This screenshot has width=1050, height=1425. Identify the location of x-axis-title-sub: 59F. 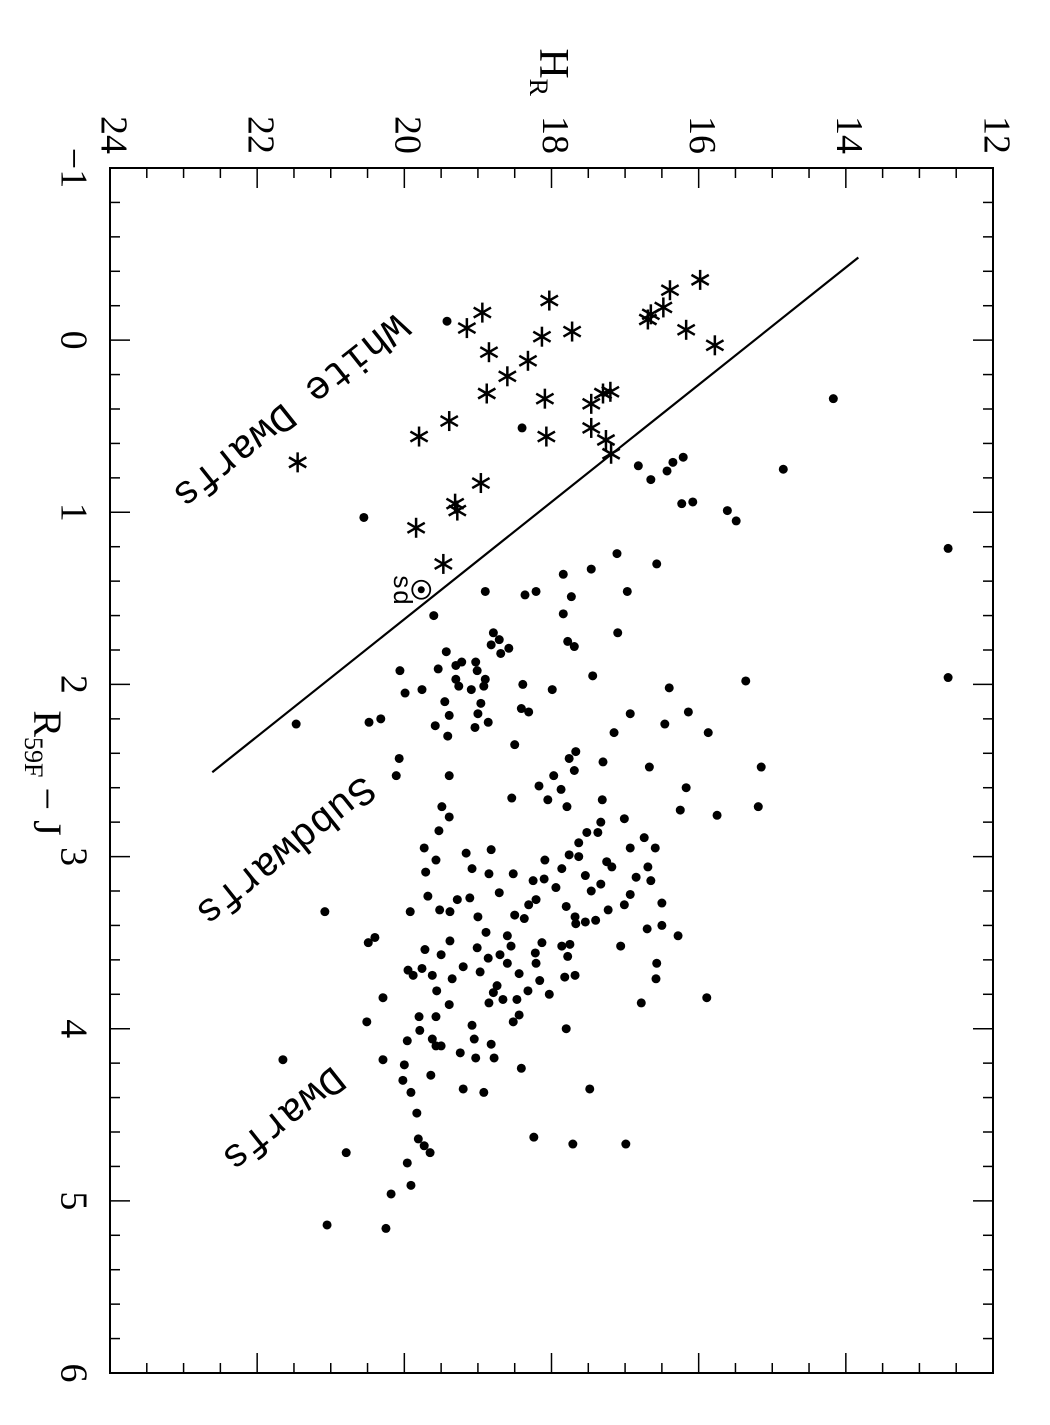
(33, 757).